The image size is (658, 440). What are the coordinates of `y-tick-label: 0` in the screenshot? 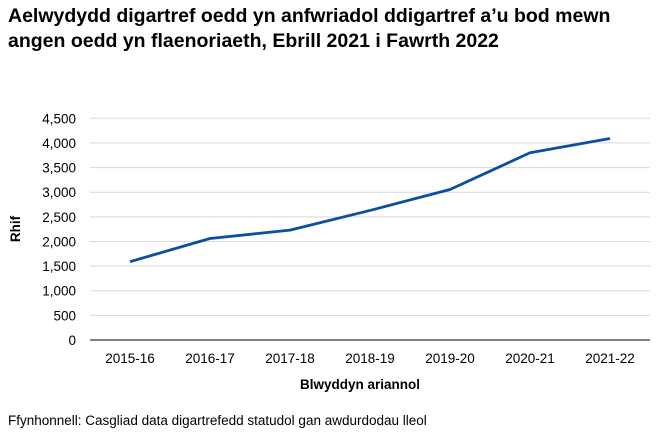 It's located at (72, 340).